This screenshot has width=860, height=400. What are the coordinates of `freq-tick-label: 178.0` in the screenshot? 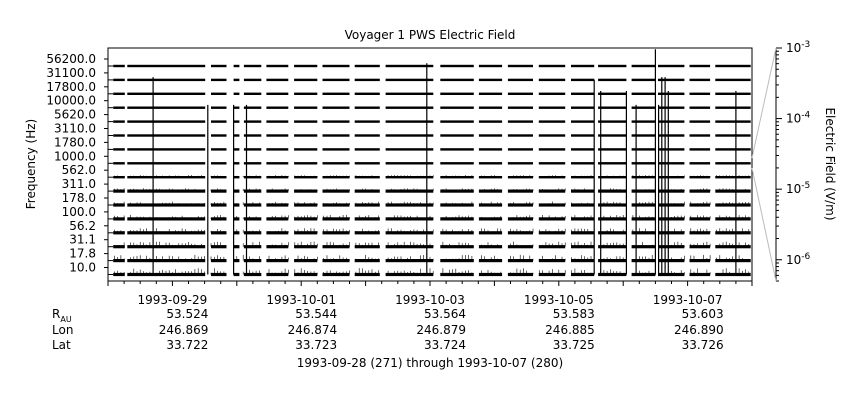 It's located at (79, 198).